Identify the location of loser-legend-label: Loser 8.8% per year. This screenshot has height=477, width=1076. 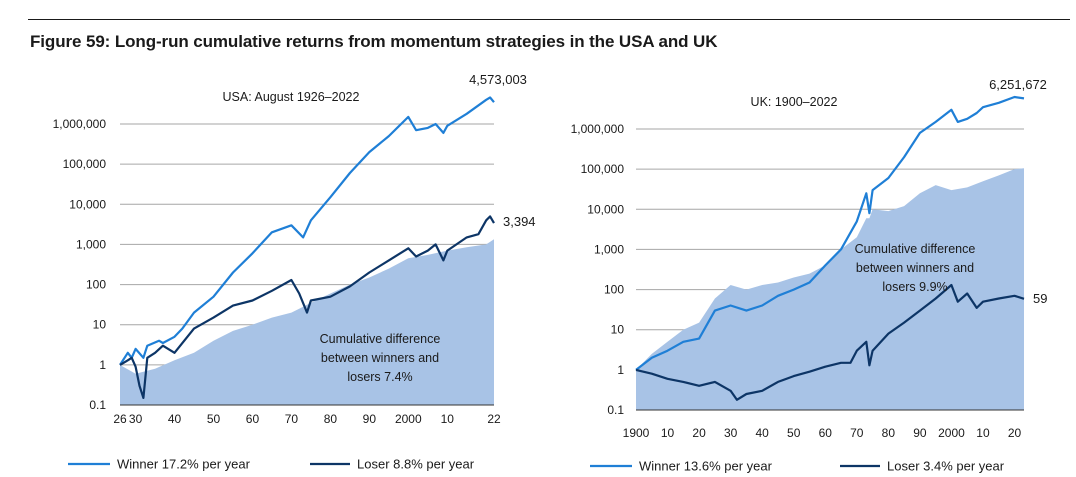
(416, 464).